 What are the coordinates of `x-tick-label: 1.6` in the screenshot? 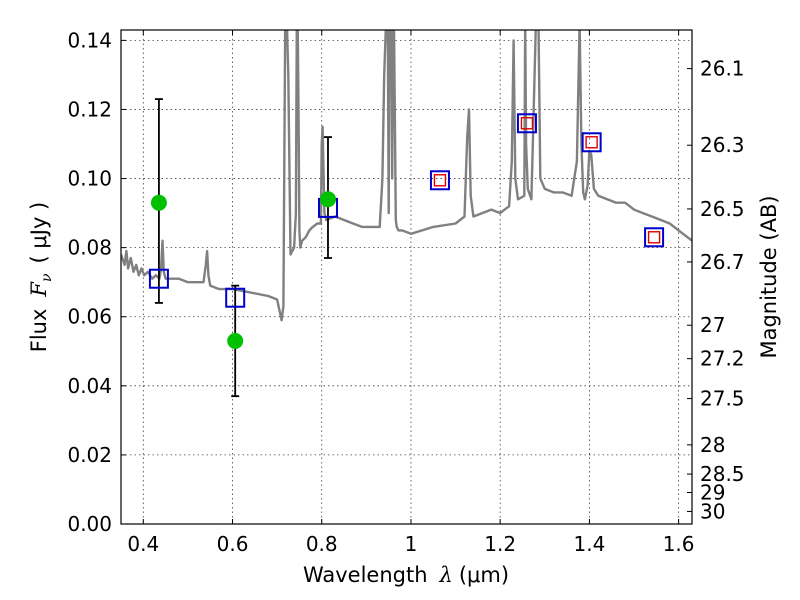 It's located at (679, 544).